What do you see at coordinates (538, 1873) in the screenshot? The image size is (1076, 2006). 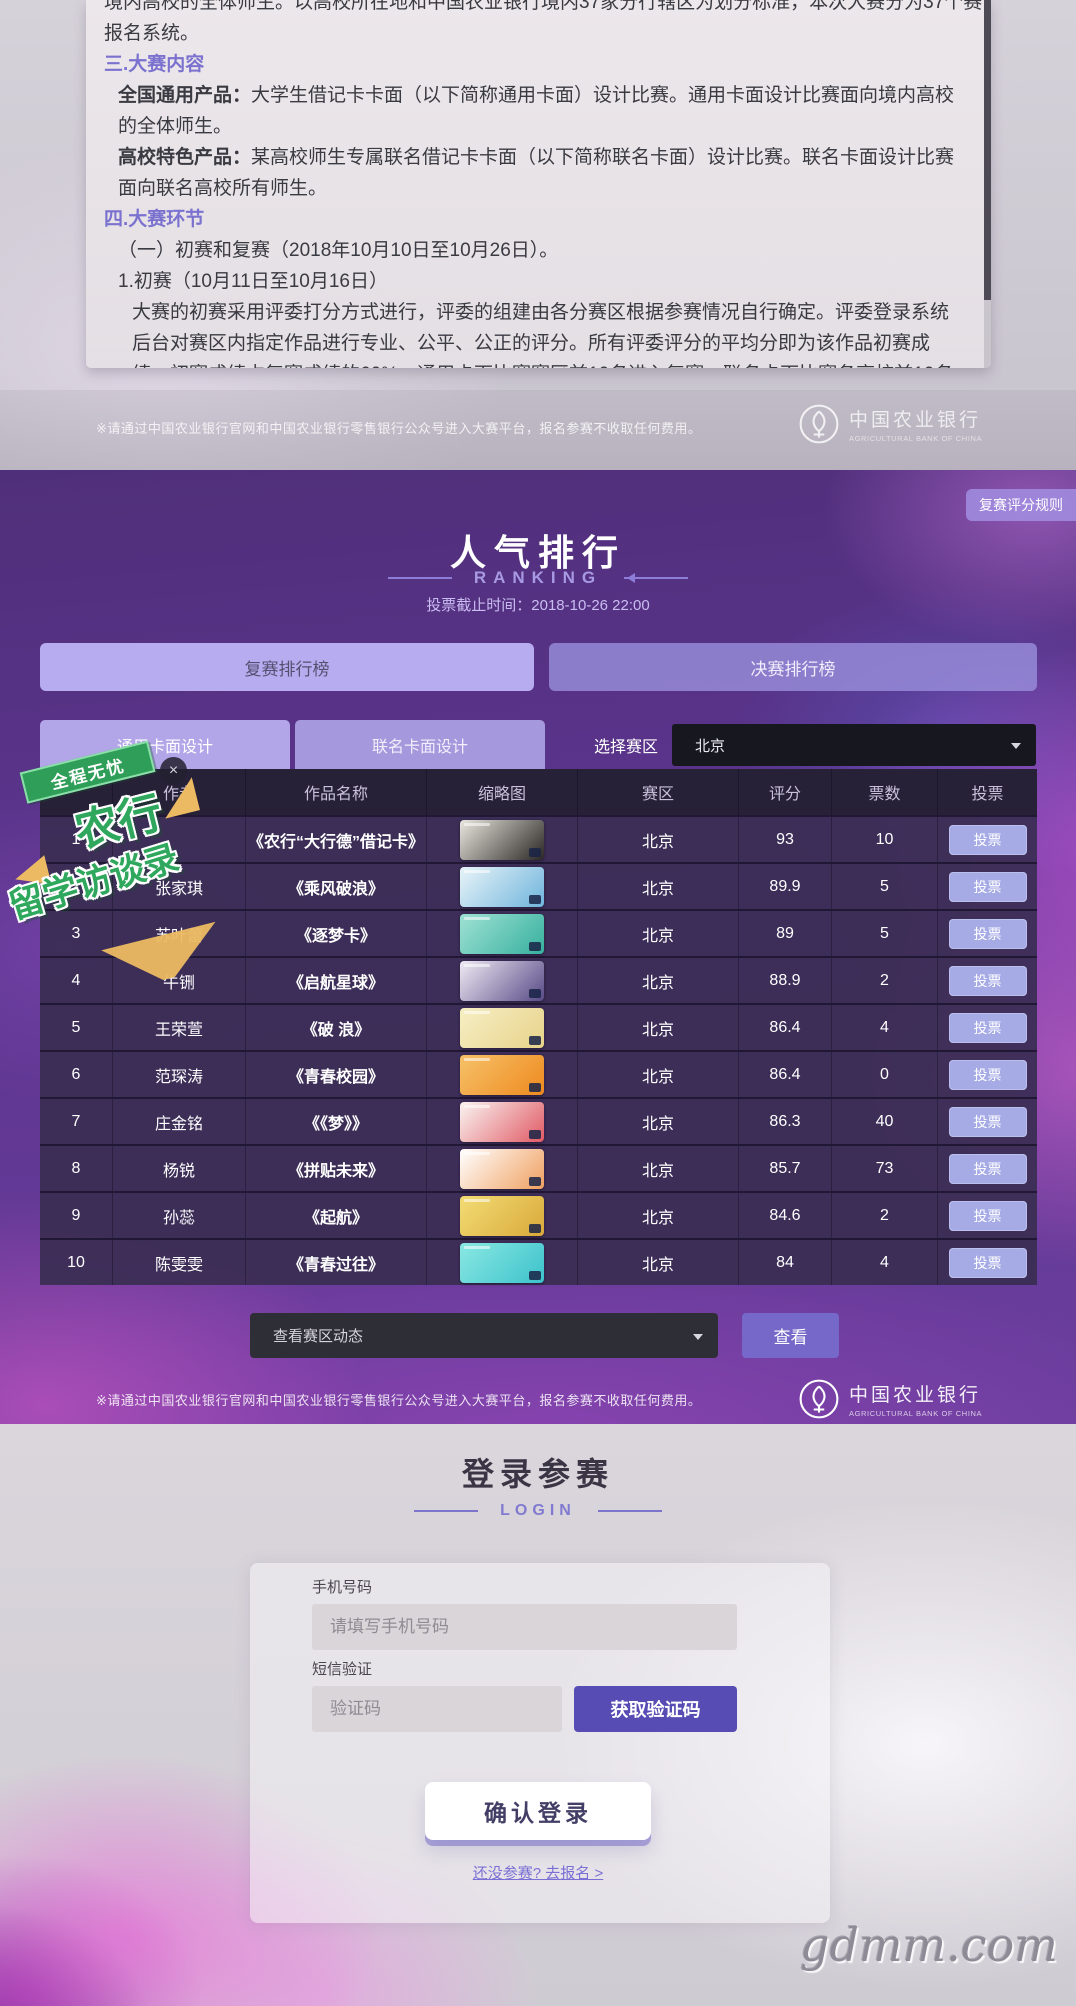 I see `register-link: 还没参赛? 去报名 >` at bounding box center [538, 1873].